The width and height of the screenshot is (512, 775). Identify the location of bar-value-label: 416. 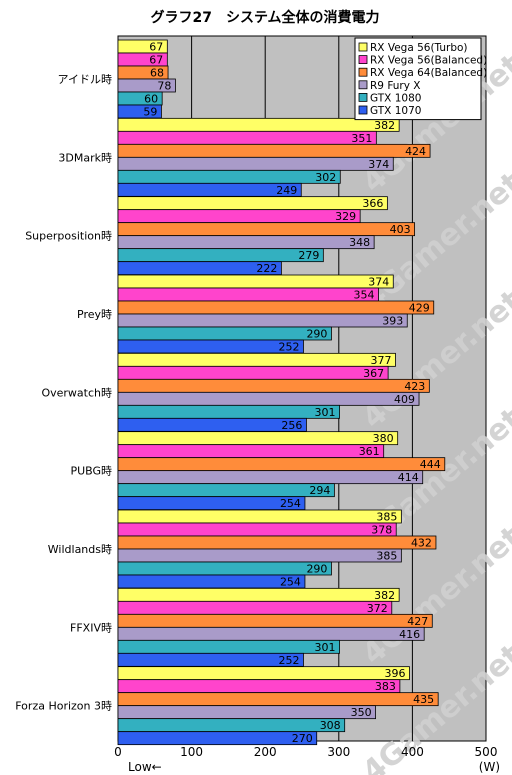
(409, 634).